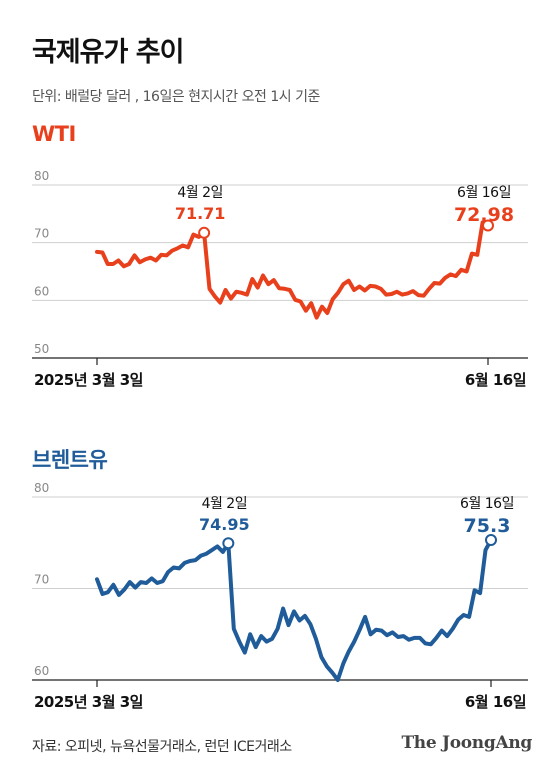 The height and width of the screenshot is (774, 560). What do you see at coordinates (484, 215) in the screenshot?
I see `wti-annotation-value: 72.98` at bounding box center [484, 215].